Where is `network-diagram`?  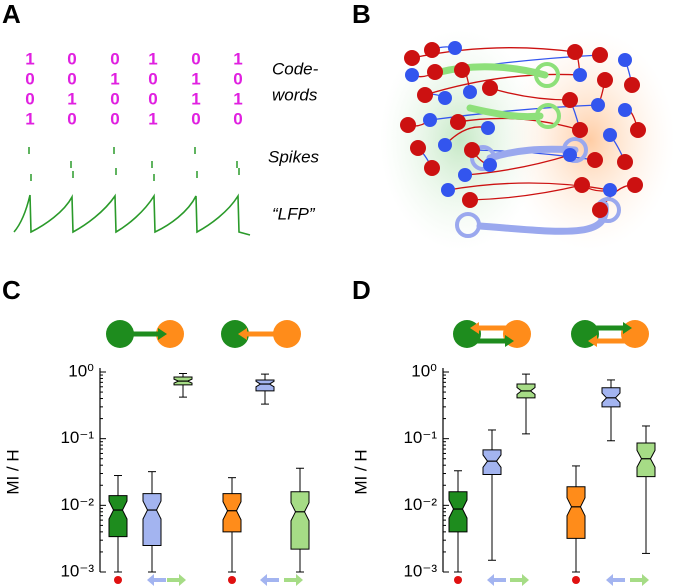
network-diagram is located at coordinates (523, 139).